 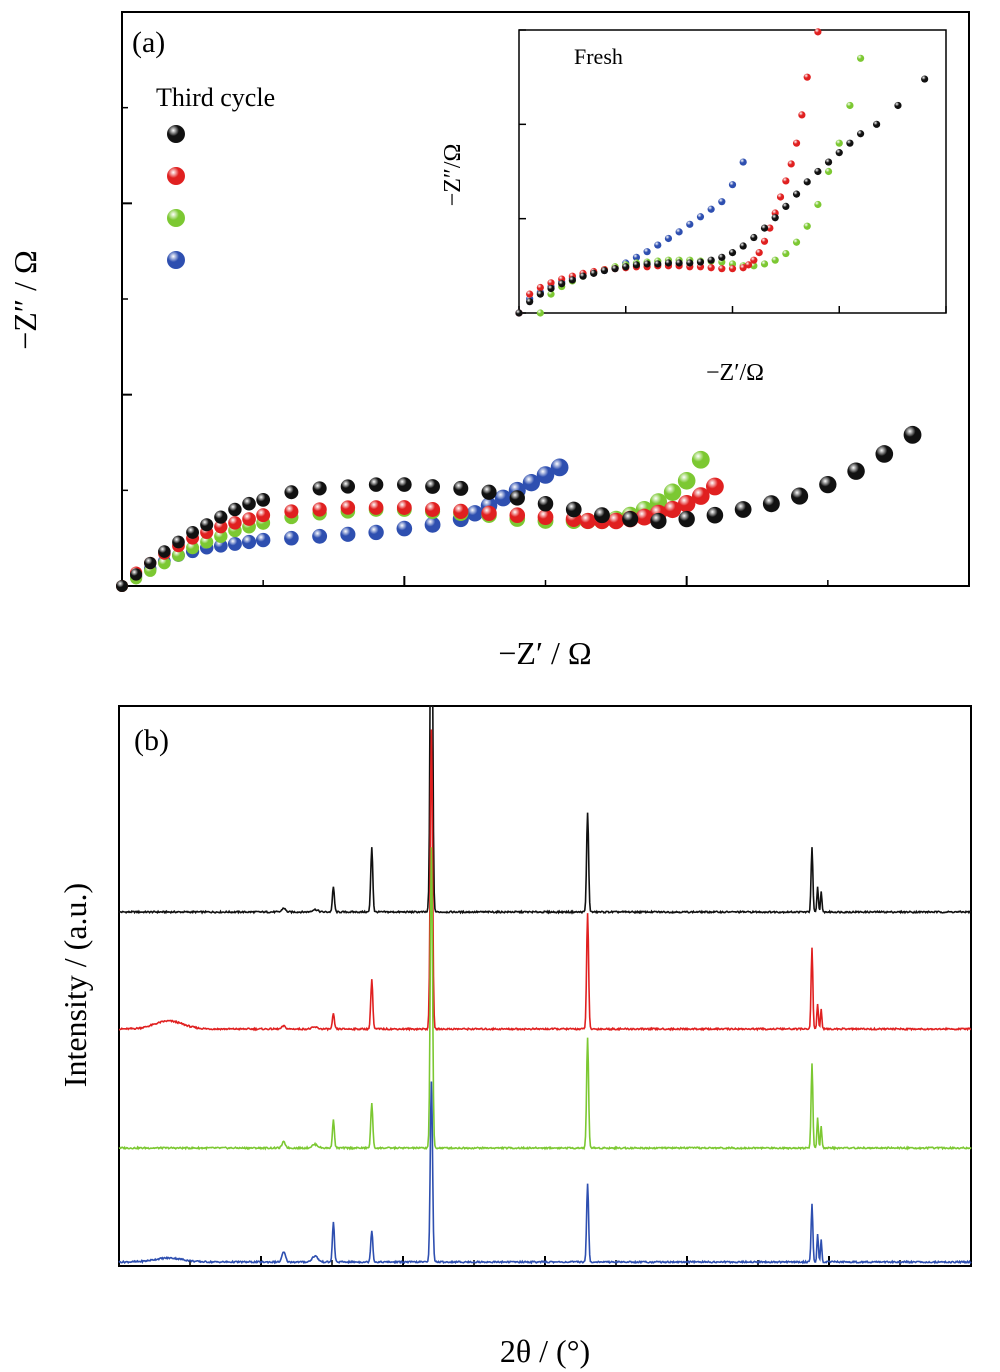 I want to click on series-blue, so click(x=342, y=525).